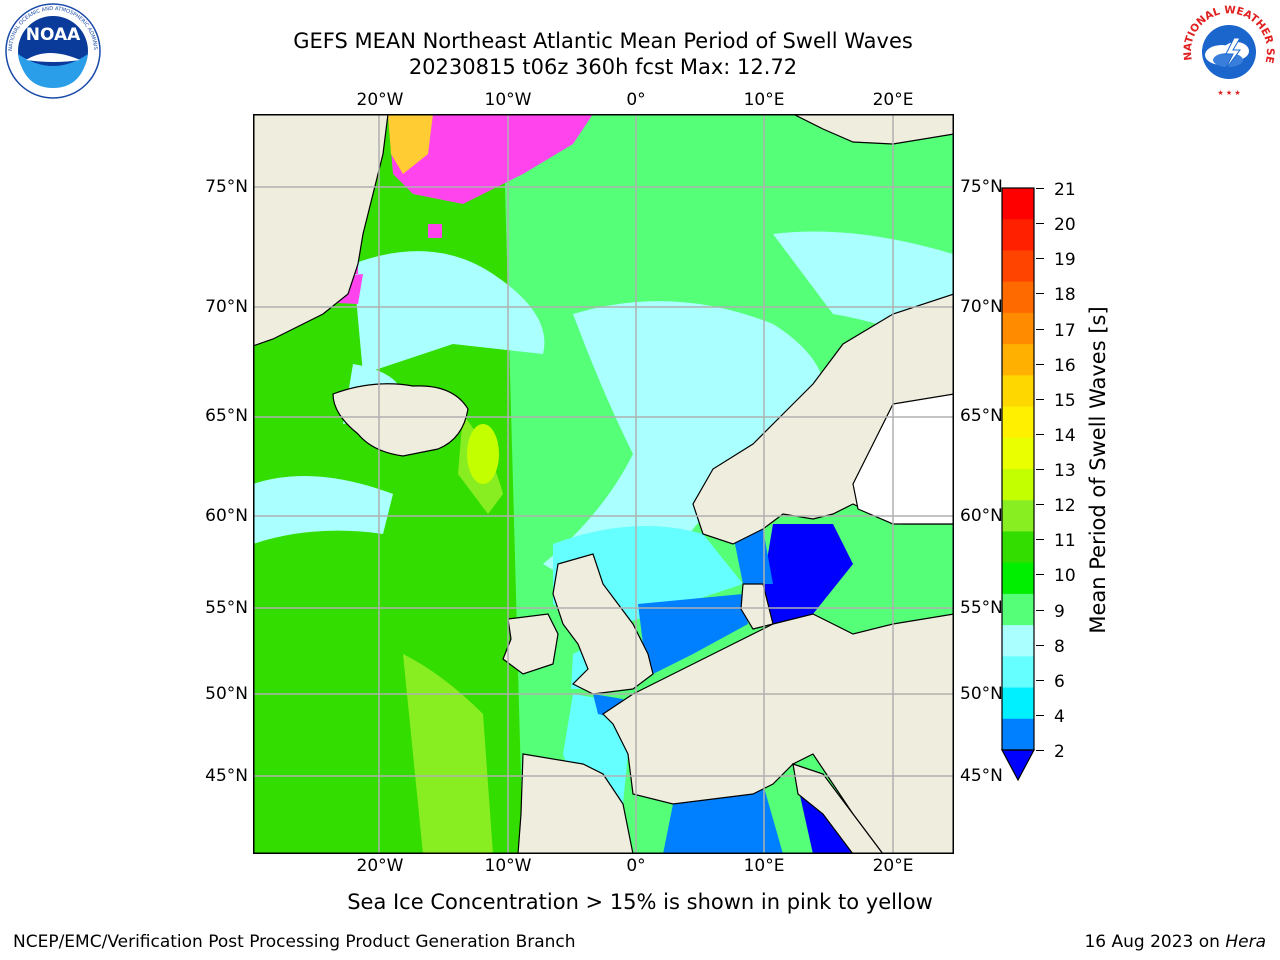 The image size is (1280, 960). I want to click on lat-tick-left: 45°N, so click(226, 776).